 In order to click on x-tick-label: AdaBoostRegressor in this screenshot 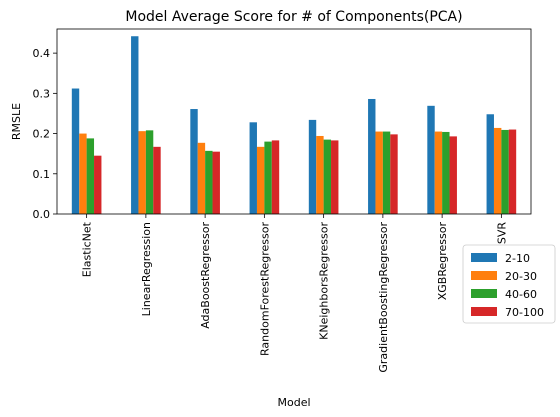, I will do `click(205, 275)`.